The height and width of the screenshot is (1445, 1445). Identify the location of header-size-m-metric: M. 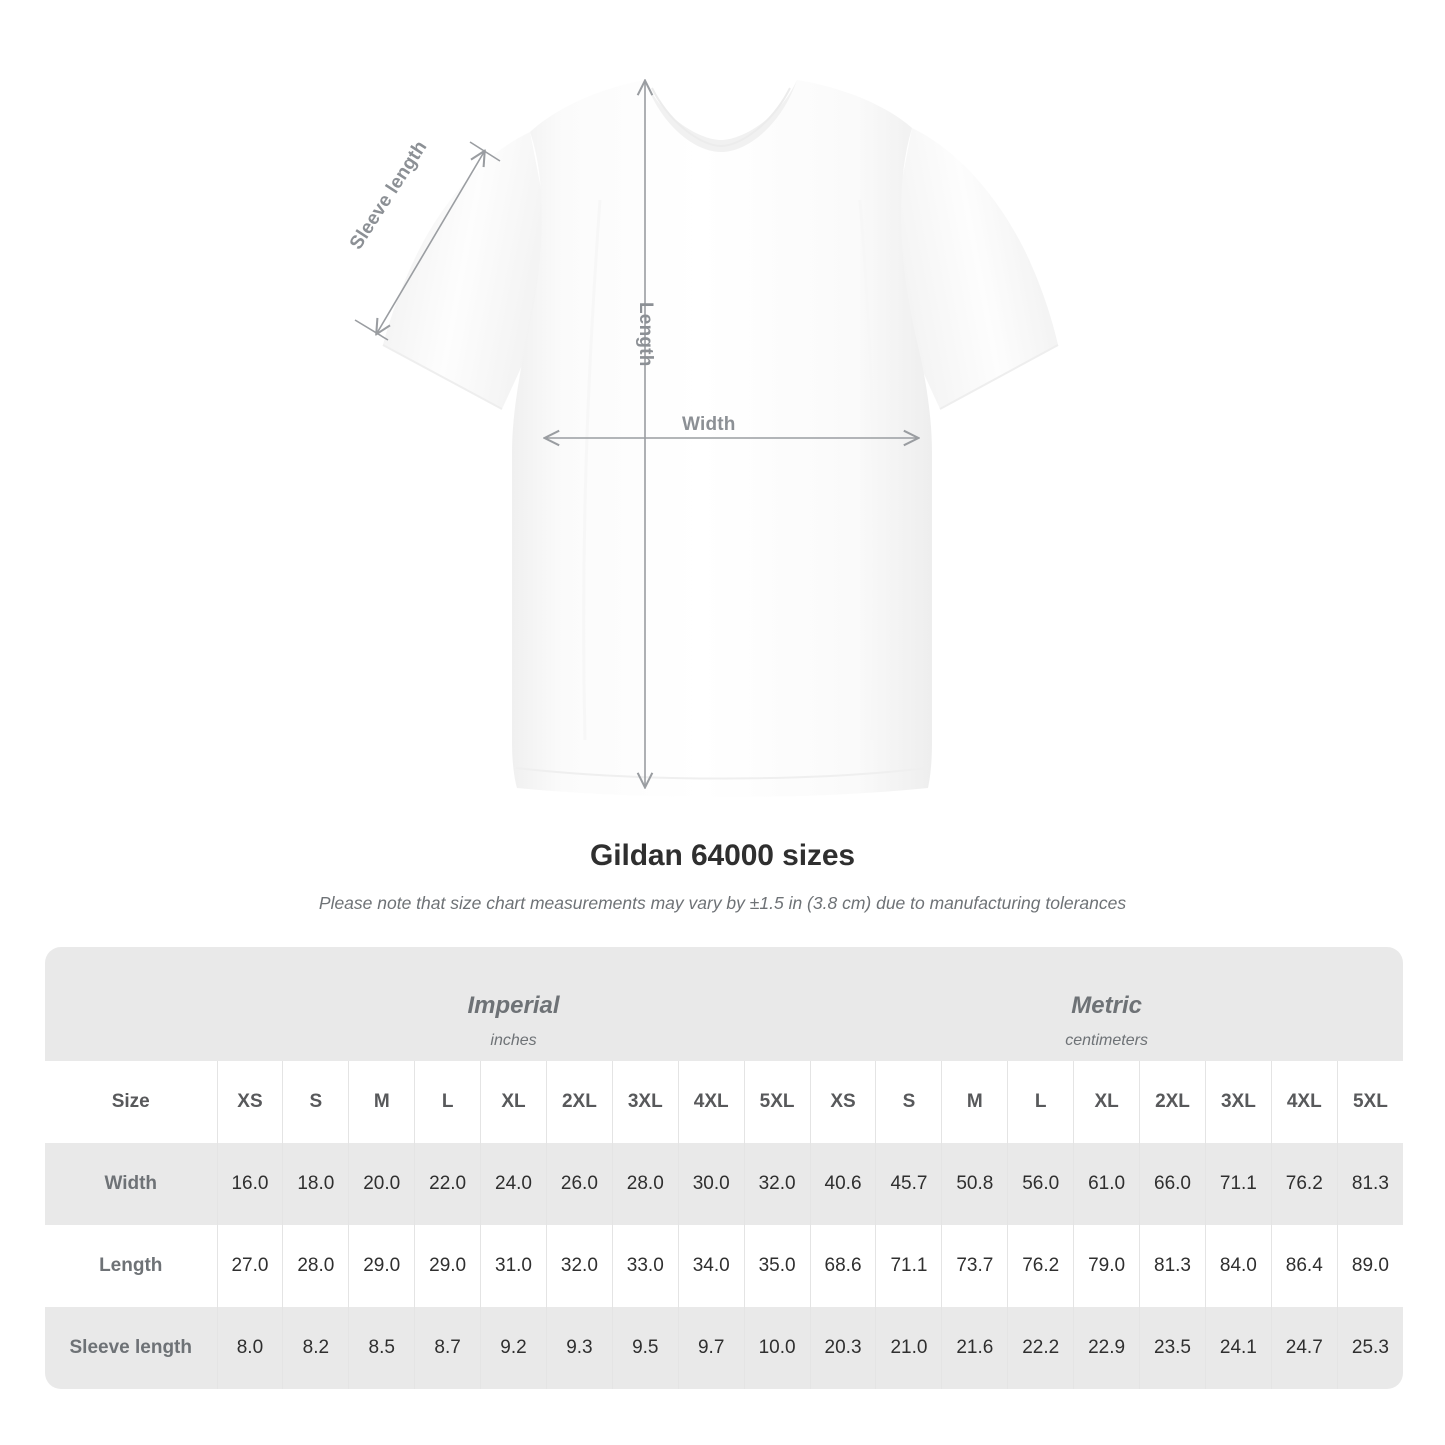
(974, 1102).